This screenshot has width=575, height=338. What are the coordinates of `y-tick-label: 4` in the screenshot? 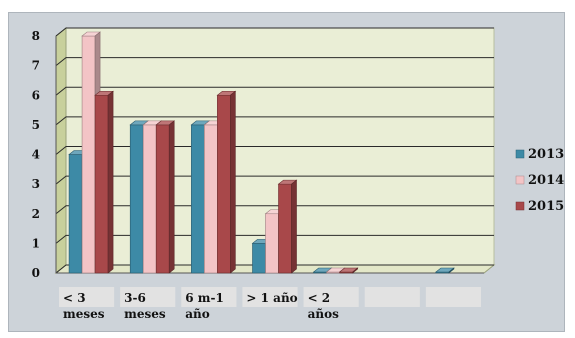 It's located at (36, 155).